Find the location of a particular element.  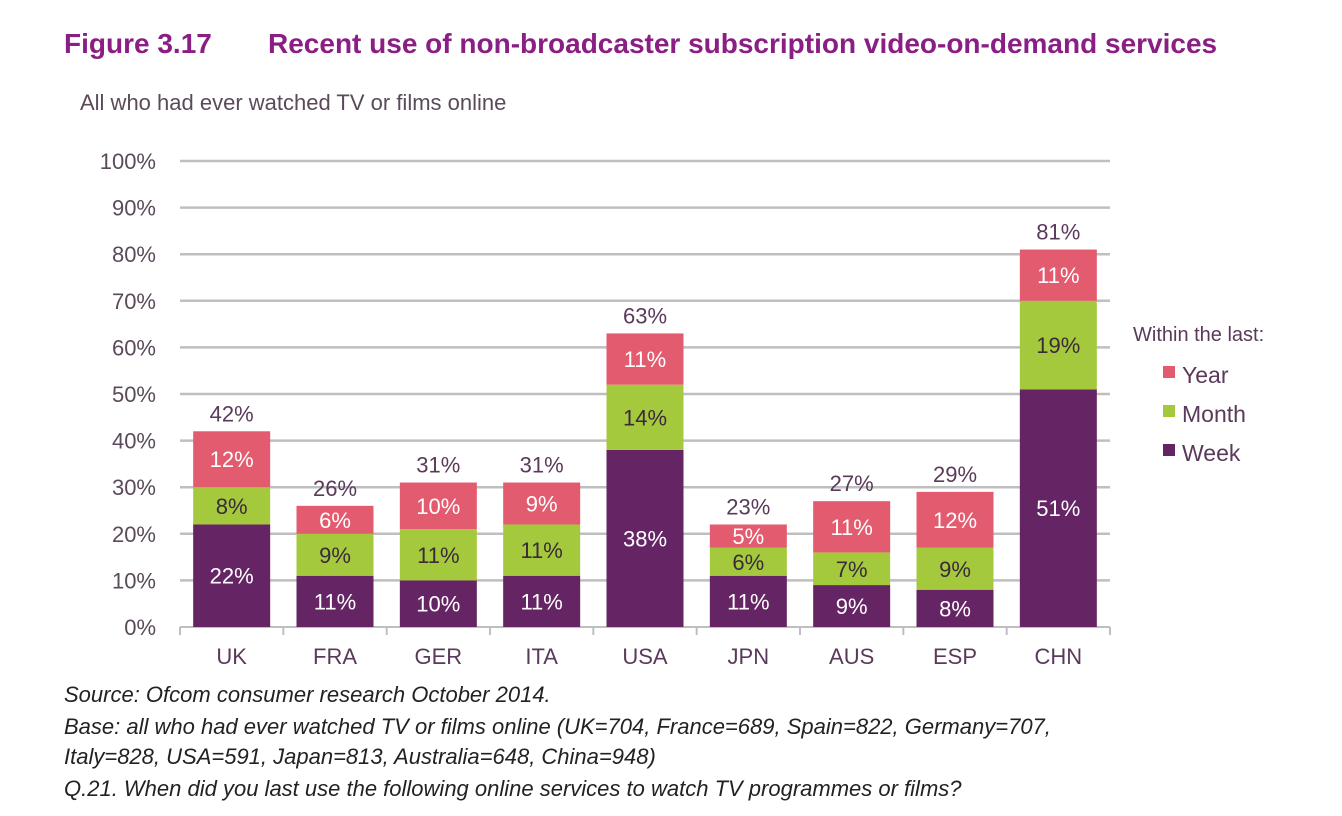

y-tick-label: 70% is located at coordinates (134, 301).